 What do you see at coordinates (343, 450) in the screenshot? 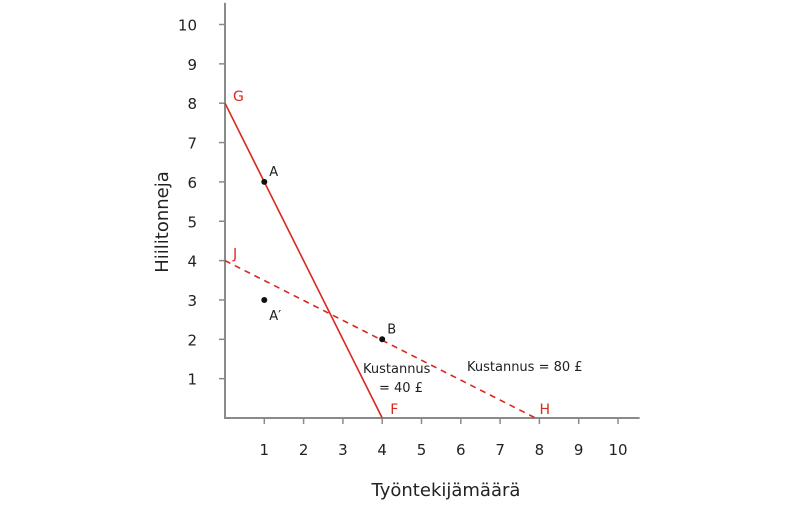
I see `x-tick-label: 3` at bounding box center [343, 450].